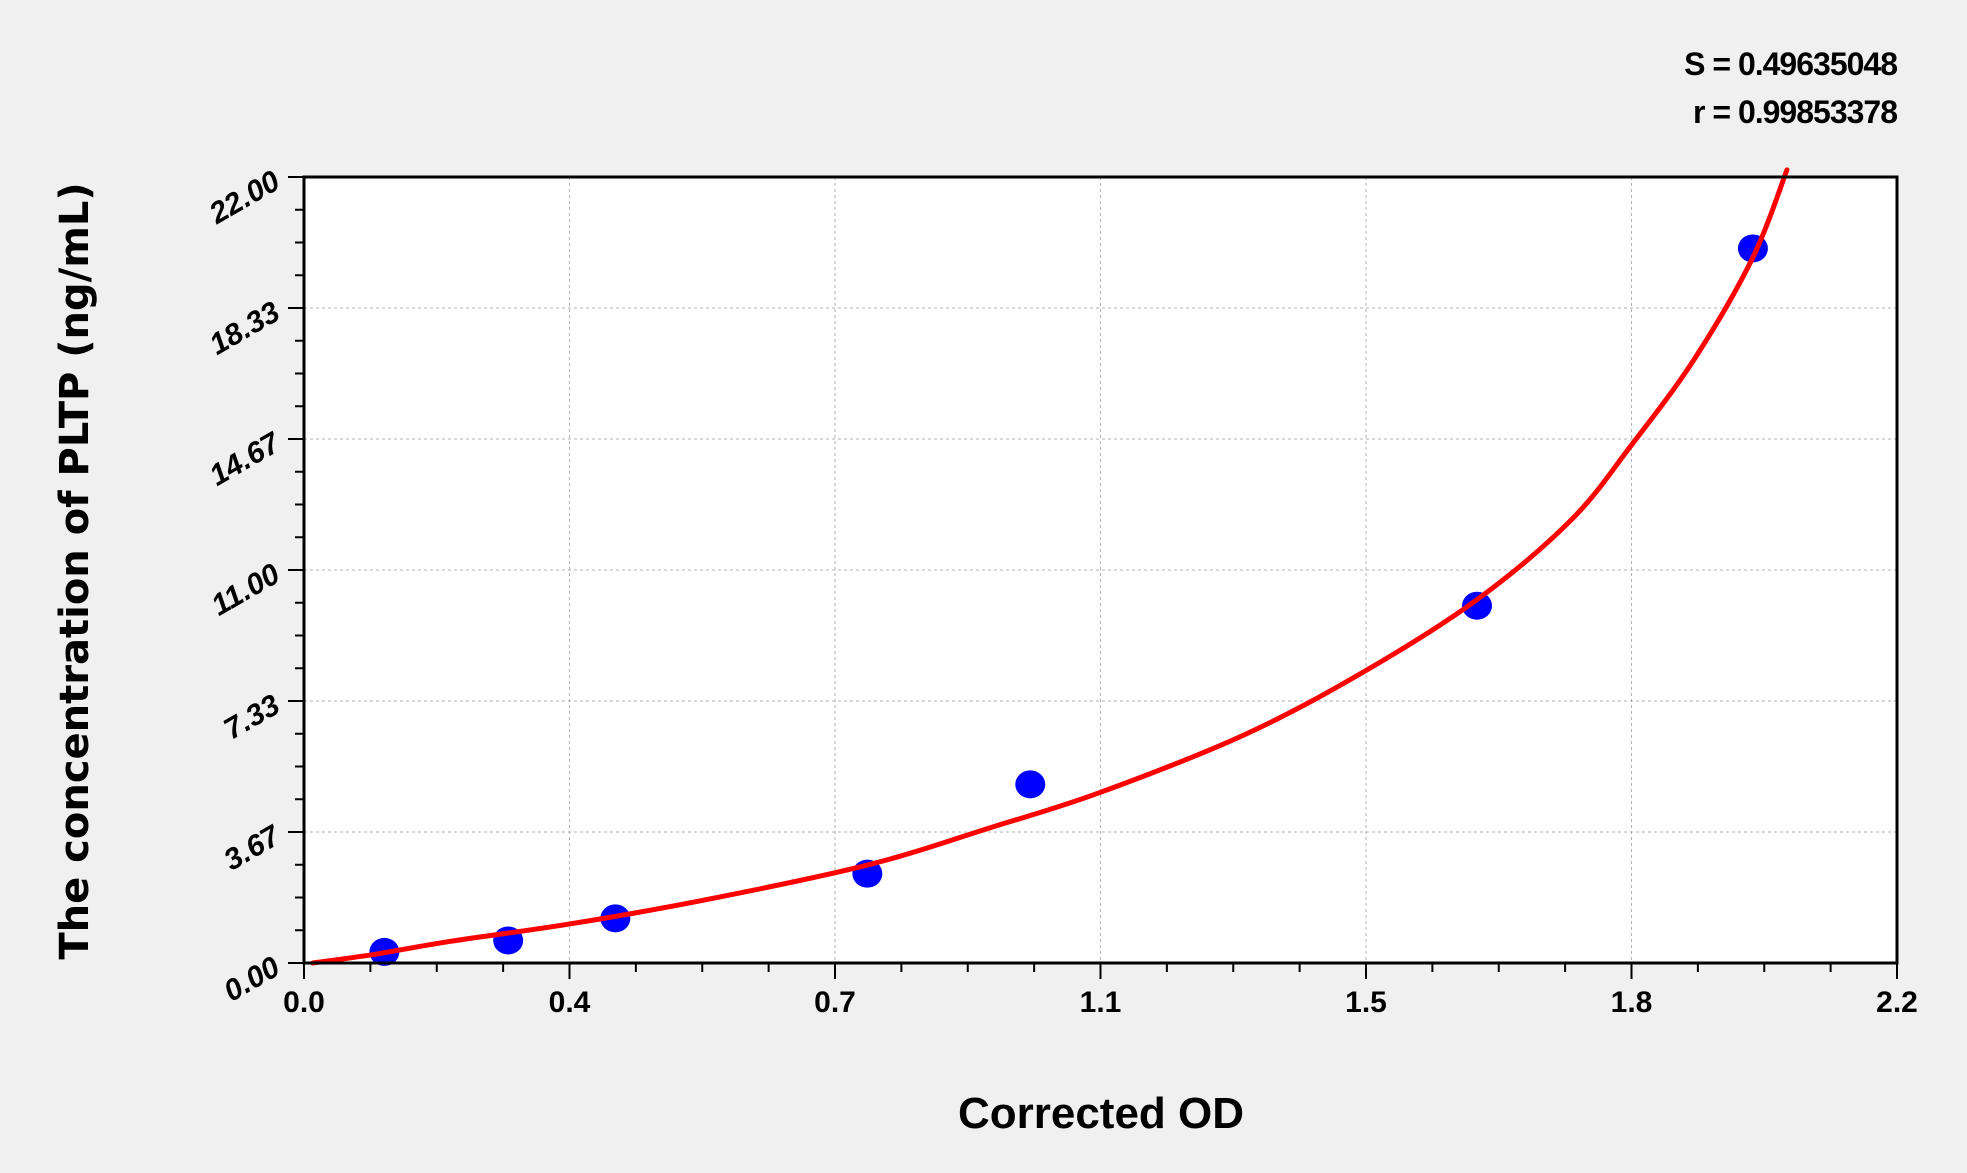 The width and height of the screenshot is (1967, 1173). What do you see at coordinates (1632, 1002) in the screenshot?
I see `x-tick-label: 1.8` at bounding box center [1632, 1002].